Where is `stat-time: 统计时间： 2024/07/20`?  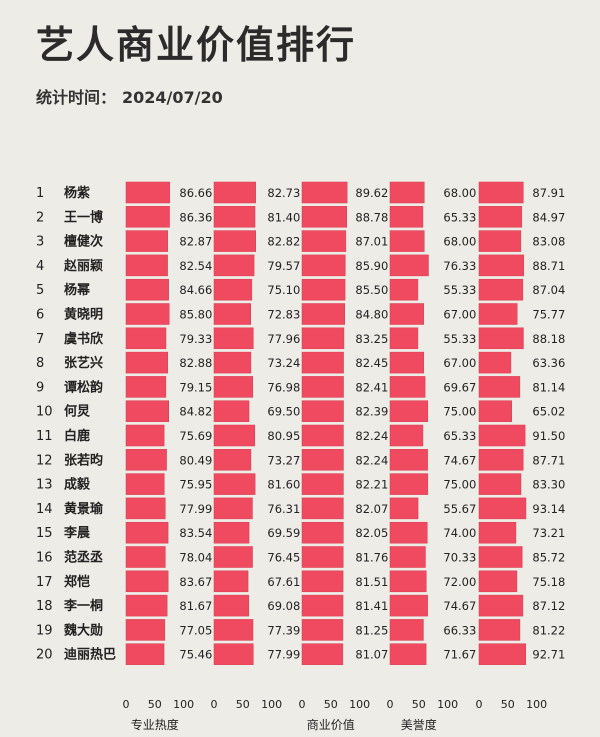 stat-time: 统计时间： 2024/07/20 is located at coordinates (132, 96).